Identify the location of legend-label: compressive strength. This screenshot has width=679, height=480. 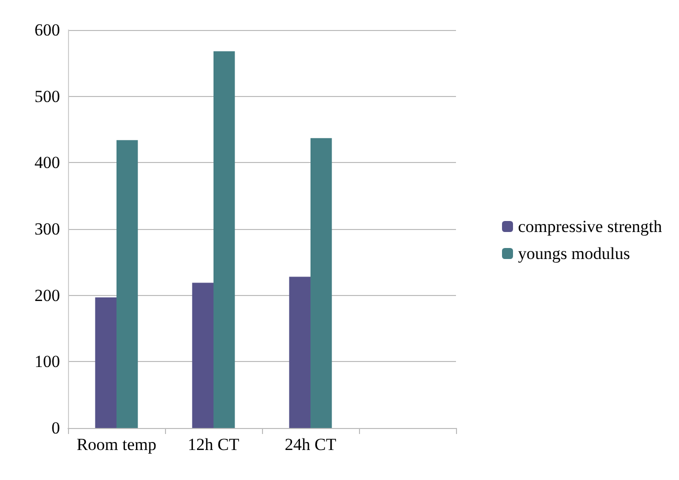
(590, 226).